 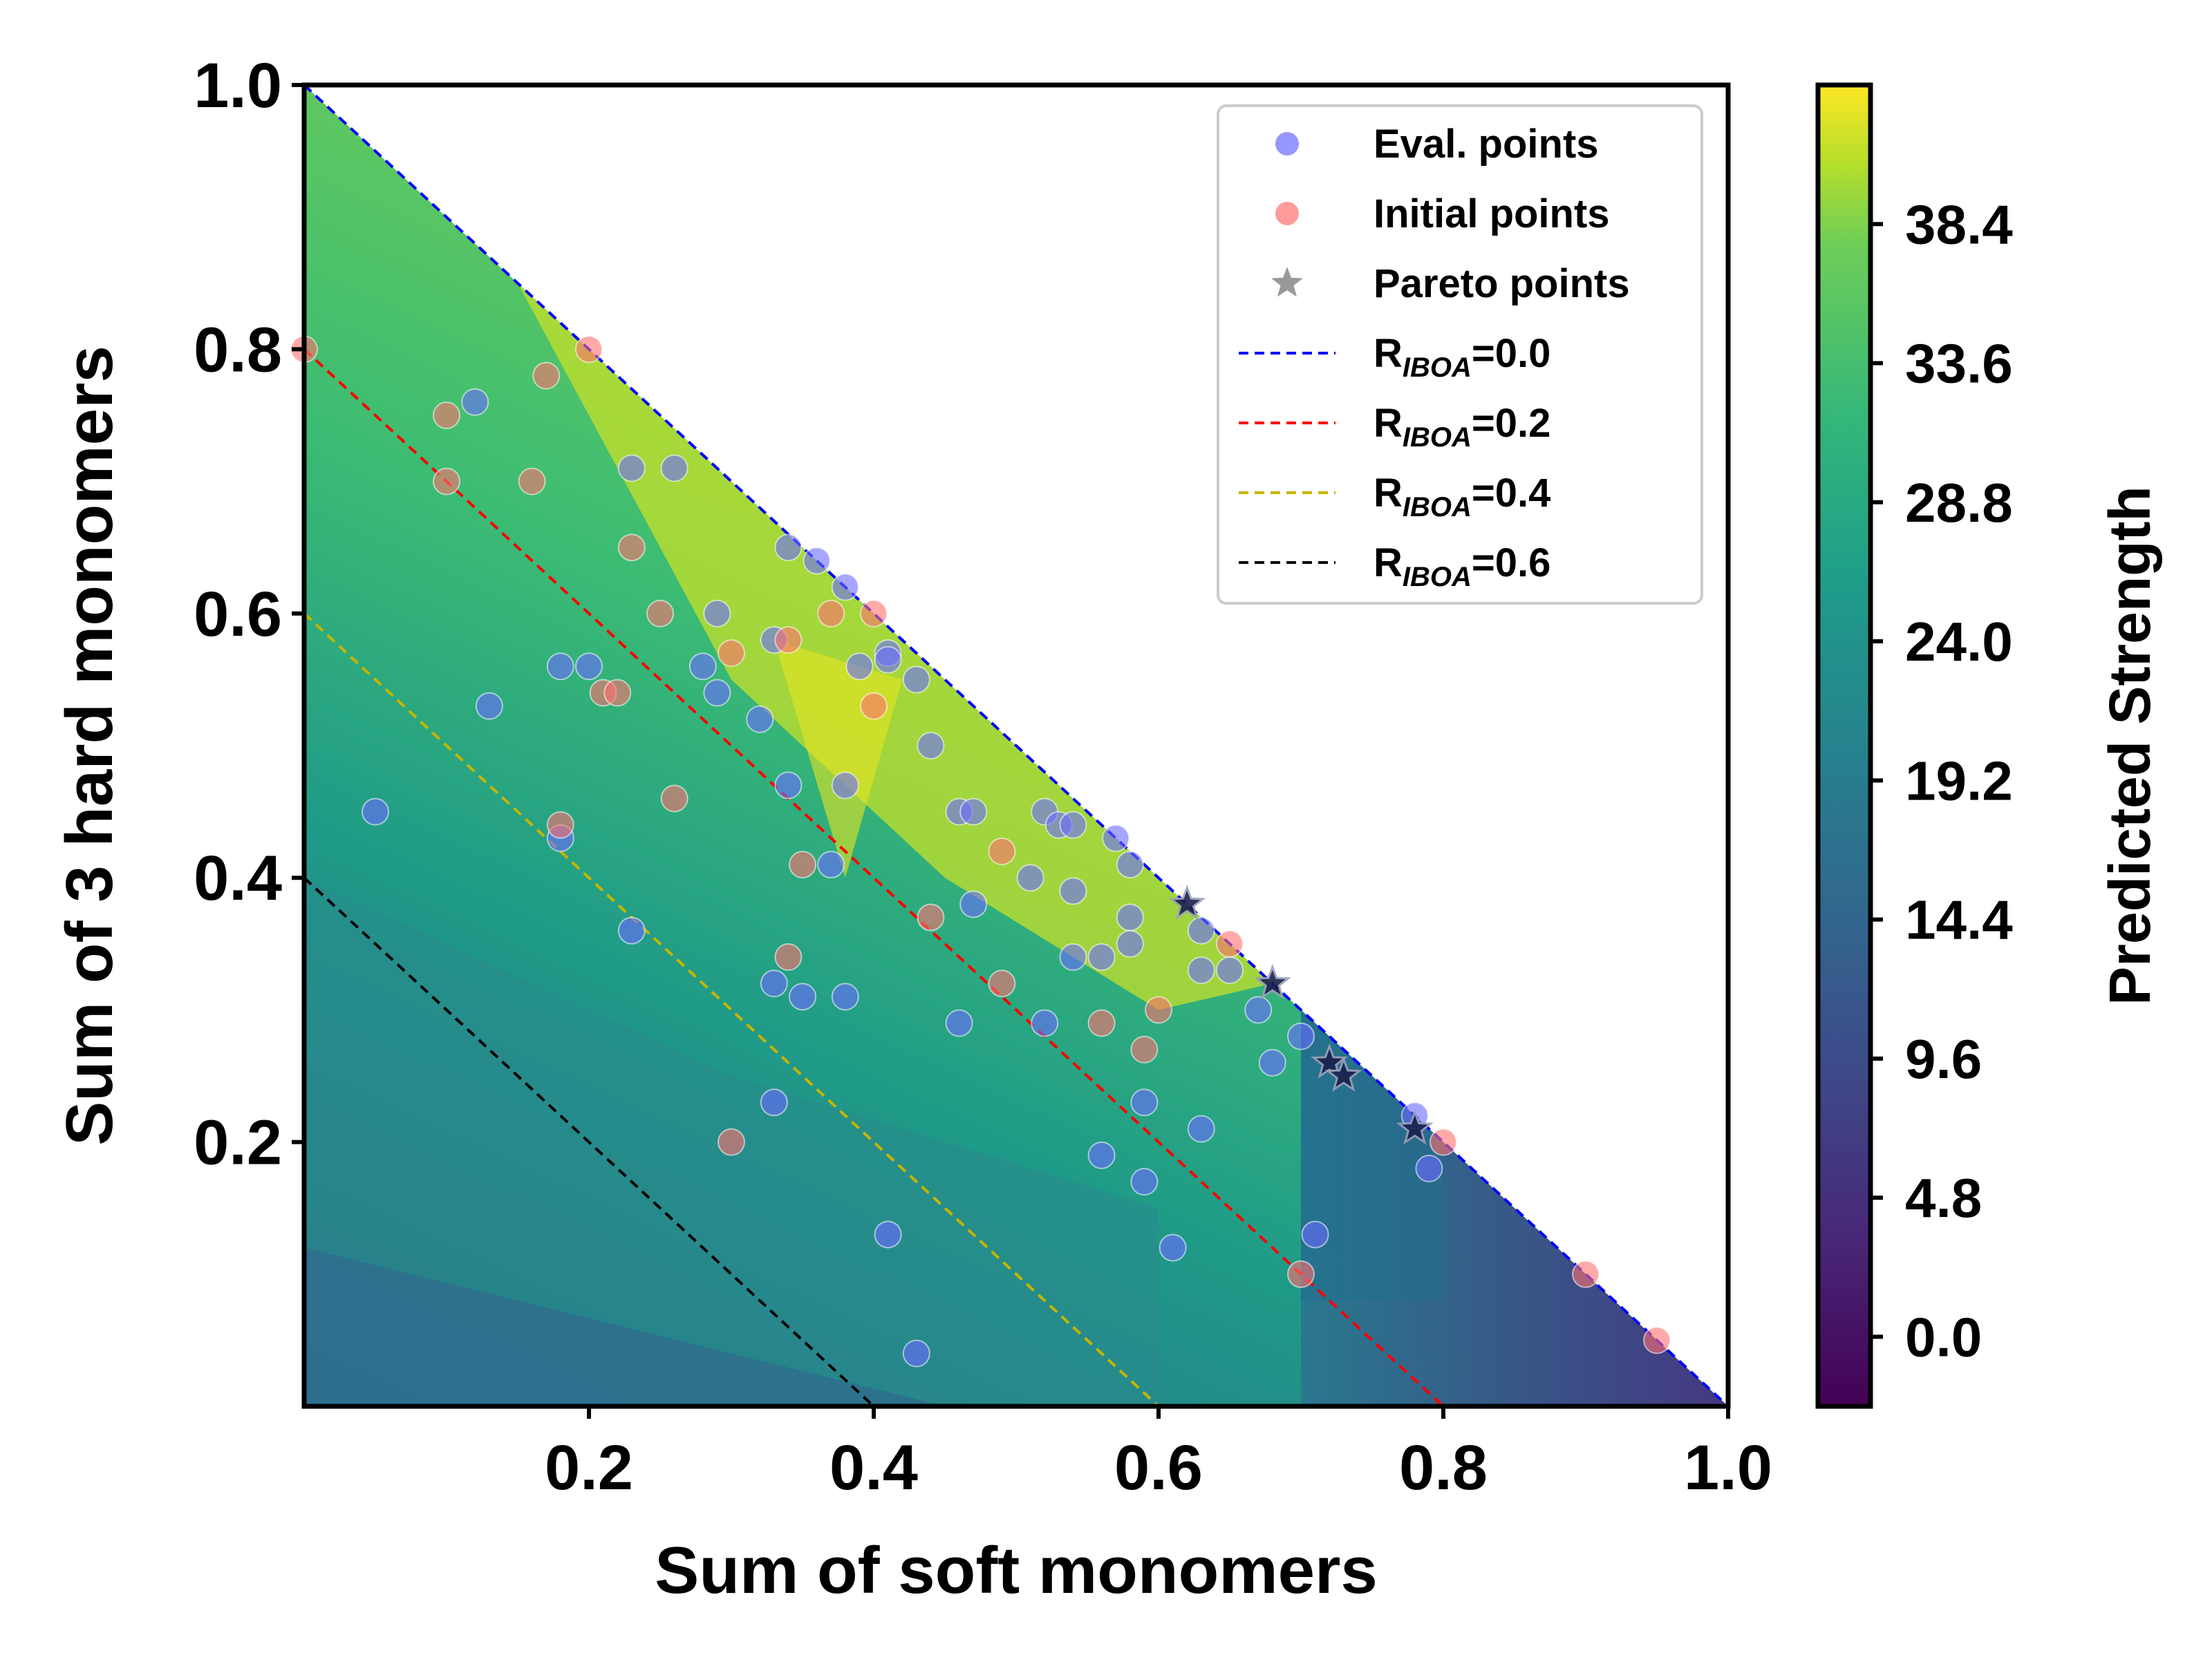 I want to click on y-tick-label: 0.2, so click(x=238, y=1143).